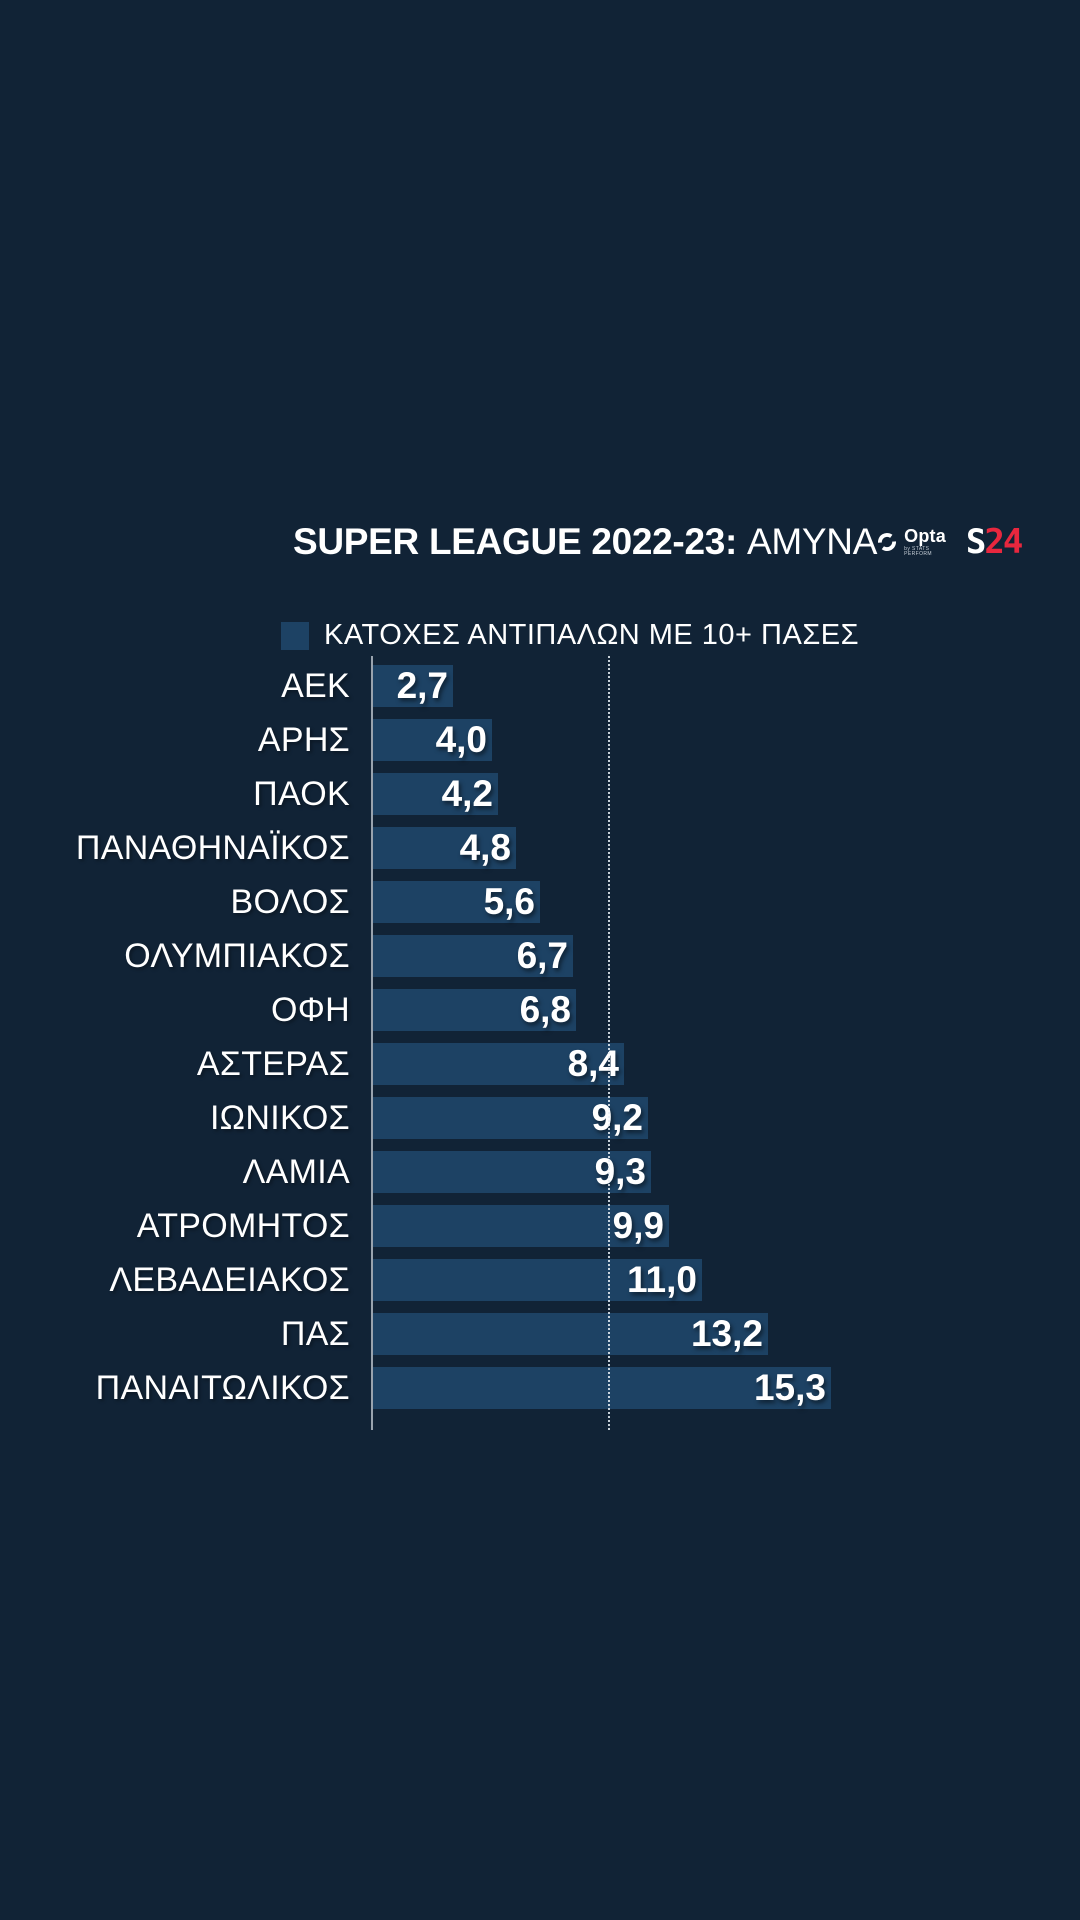 The height and width of the screenshot is (1920, 1080). I want to click on team-label: ΙΩΝΙΚΟΣ, so click(279, 1117).